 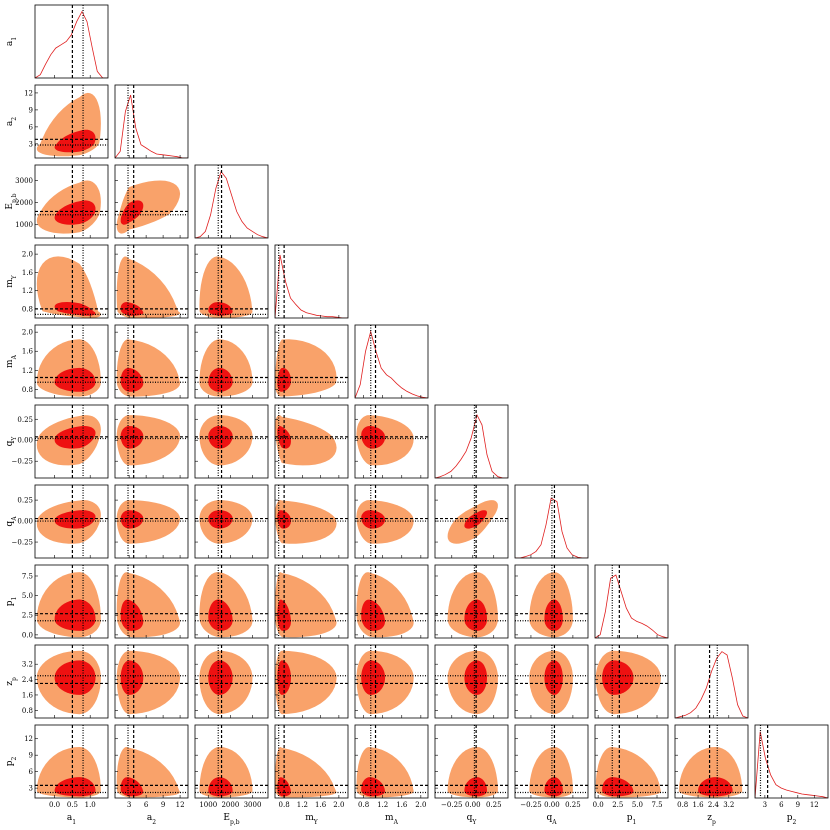 I want to click on x-tick-label: 3.2, so click(x=728, y=805).